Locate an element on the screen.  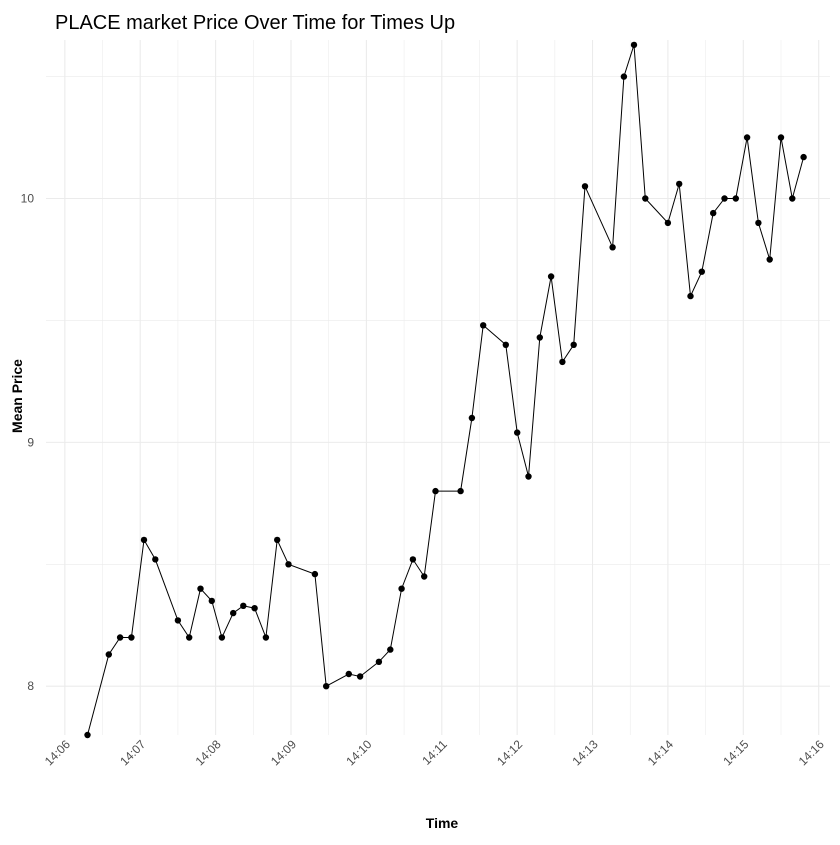
y-tick-label: 10 is located at coordinates (28, 199).